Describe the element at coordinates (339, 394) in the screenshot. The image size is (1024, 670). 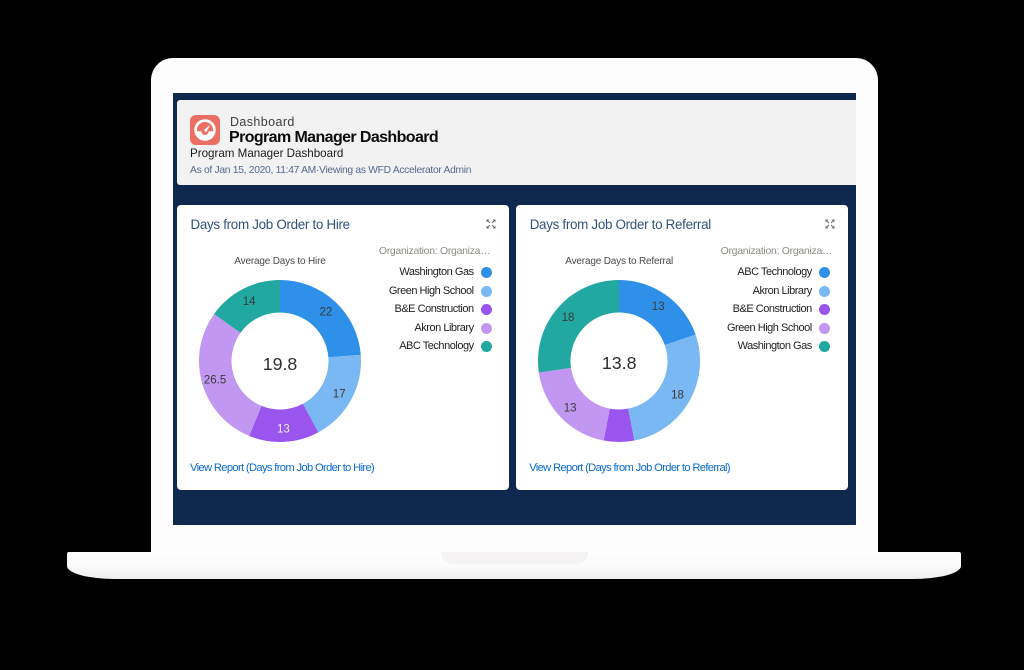
I see `svg-text: 17` at that location.